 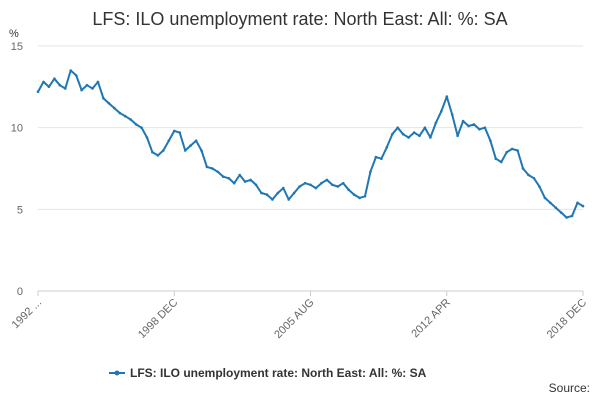 What do you see at coordinates (431, 319) in the screenshot?
I see `x-tick-label: 2012 APR` at bounding box center [431, 319].